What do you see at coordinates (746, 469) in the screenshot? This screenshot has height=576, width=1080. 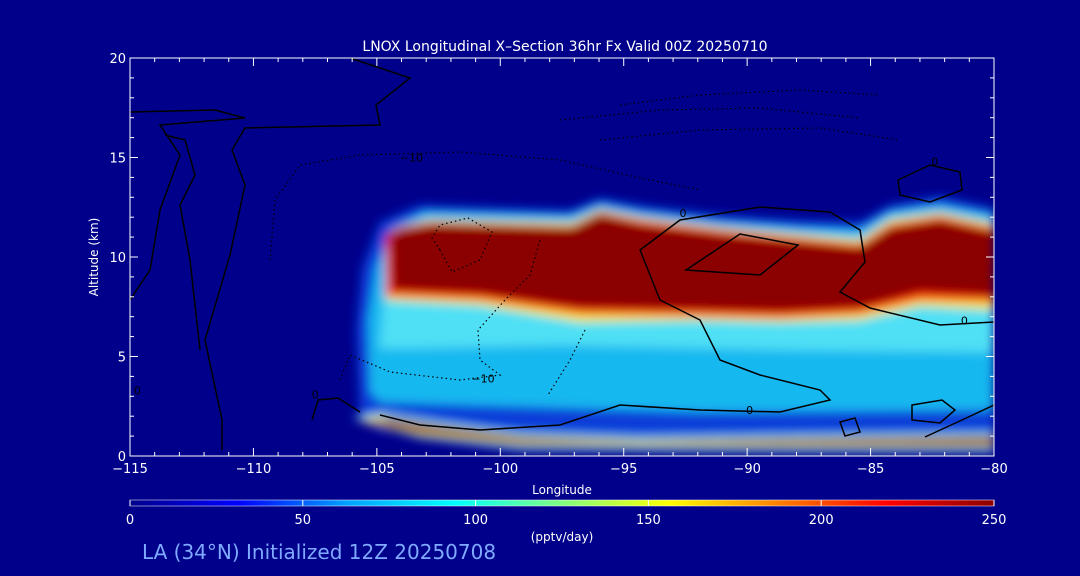 I see `x-tick-label: −90` at bounding box center [746, 469].